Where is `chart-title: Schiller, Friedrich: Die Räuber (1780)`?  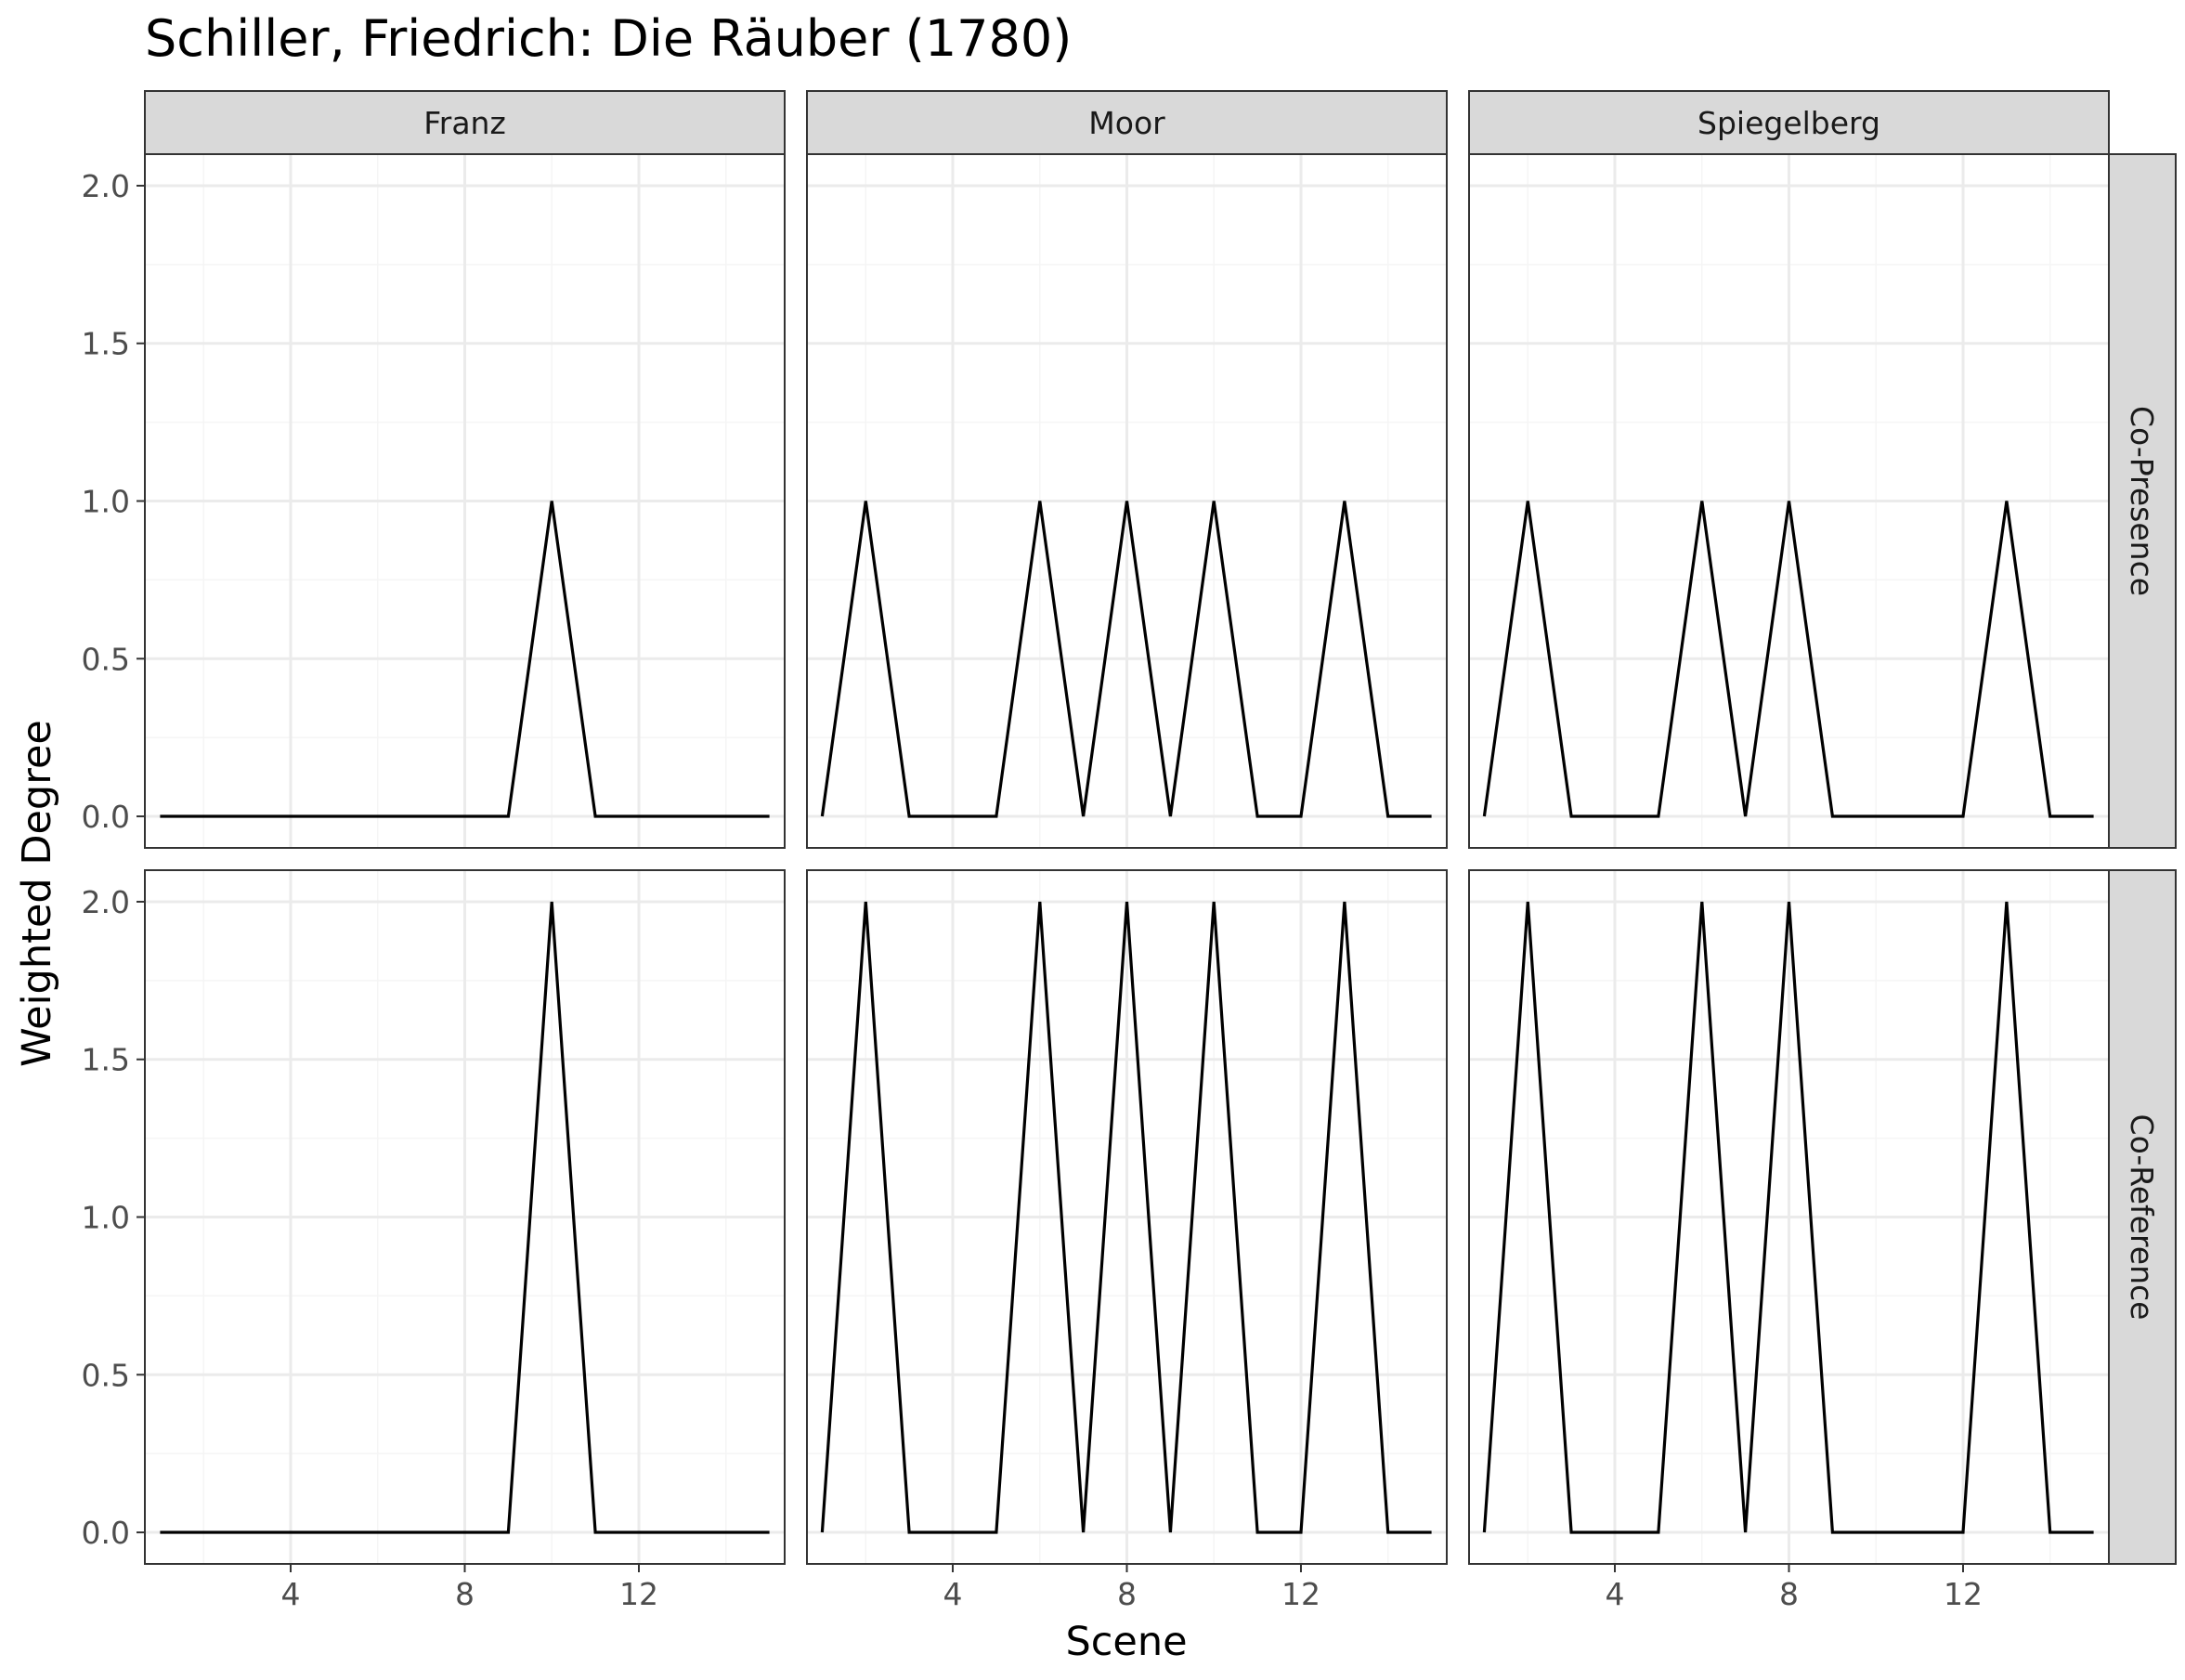
chart-title: Schiller, Friedrich: Die Räuber (1780) is located at coordinates (608, 38).